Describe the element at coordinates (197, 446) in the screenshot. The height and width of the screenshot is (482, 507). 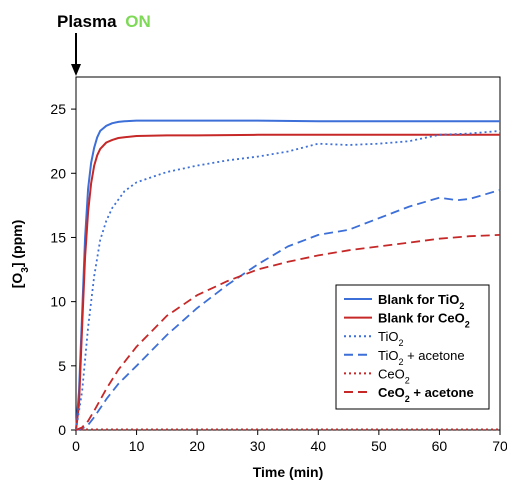
I see `x-tick-label: 20` at that location.